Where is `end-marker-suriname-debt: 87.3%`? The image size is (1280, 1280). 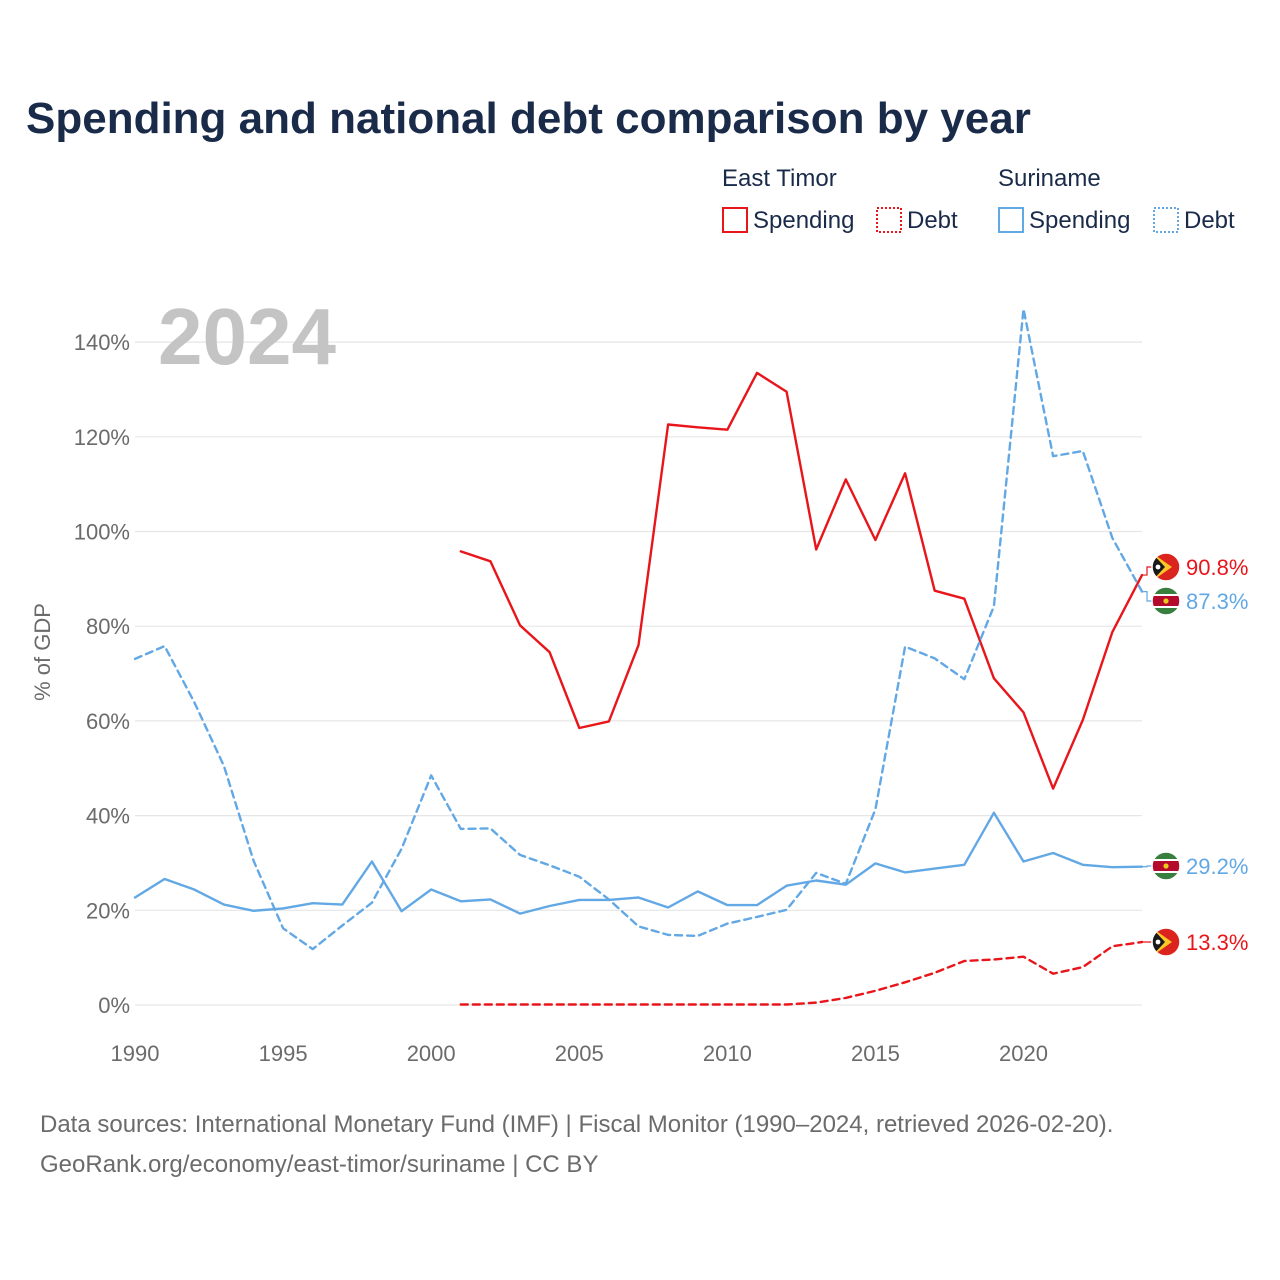
end-marker-suriname-debt: 87.3% is located at coordinates (1195, 601).